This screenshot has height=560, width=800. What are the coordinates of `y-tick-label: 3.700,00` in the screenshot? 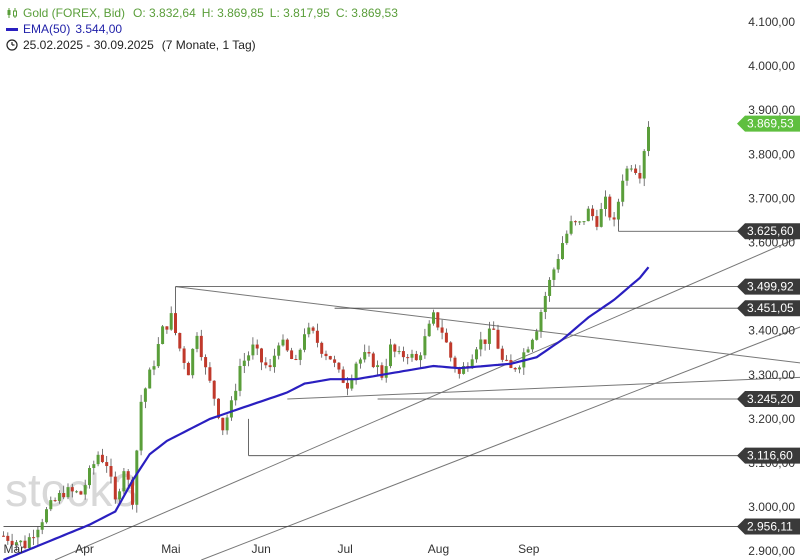 It's located at (771, 198).